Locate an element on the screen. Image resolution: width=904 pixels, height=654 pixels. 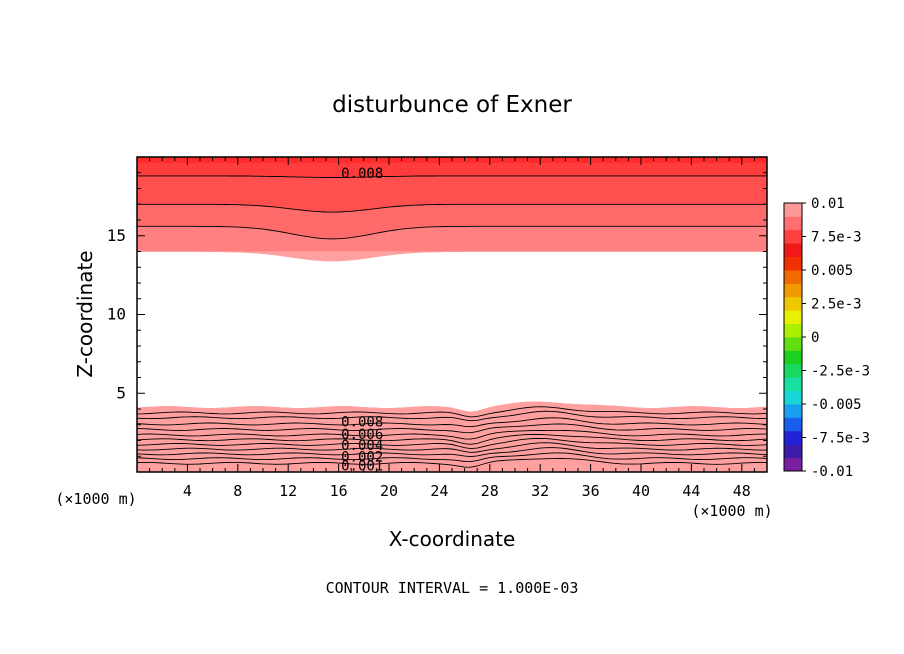
x-tick-label: 16 is located at coordinates (339, 491).